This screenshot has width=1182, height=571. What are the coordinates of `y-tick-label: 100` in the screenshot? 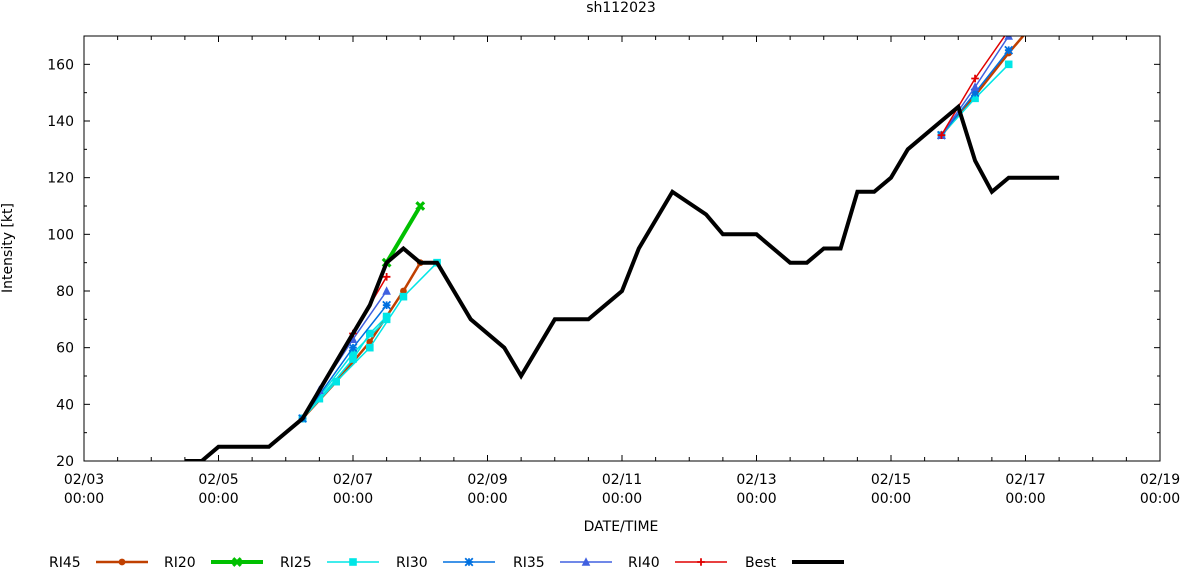 It's located at (60, 235).